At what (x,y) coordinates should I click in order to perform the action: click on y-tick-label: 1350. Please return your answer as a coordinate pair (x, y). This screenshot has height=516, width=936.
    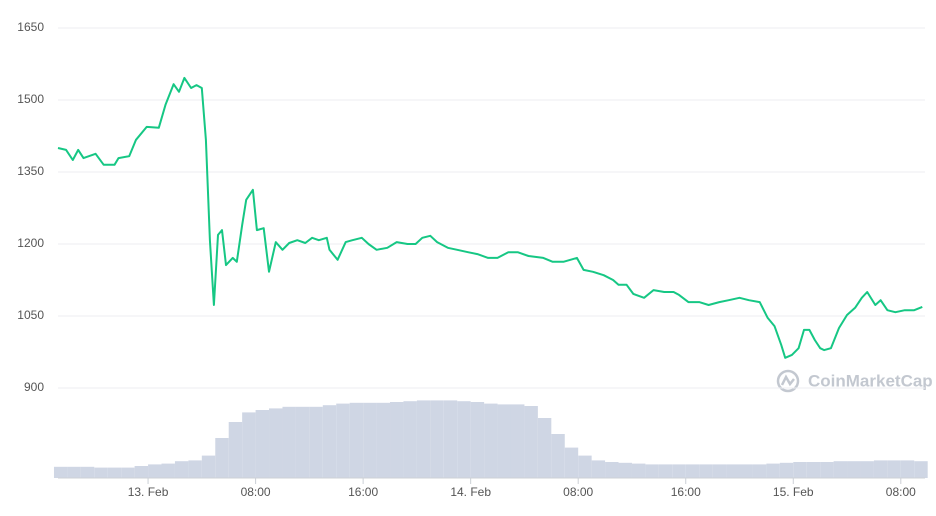
    Looking at the image, I should click on (30, 171).